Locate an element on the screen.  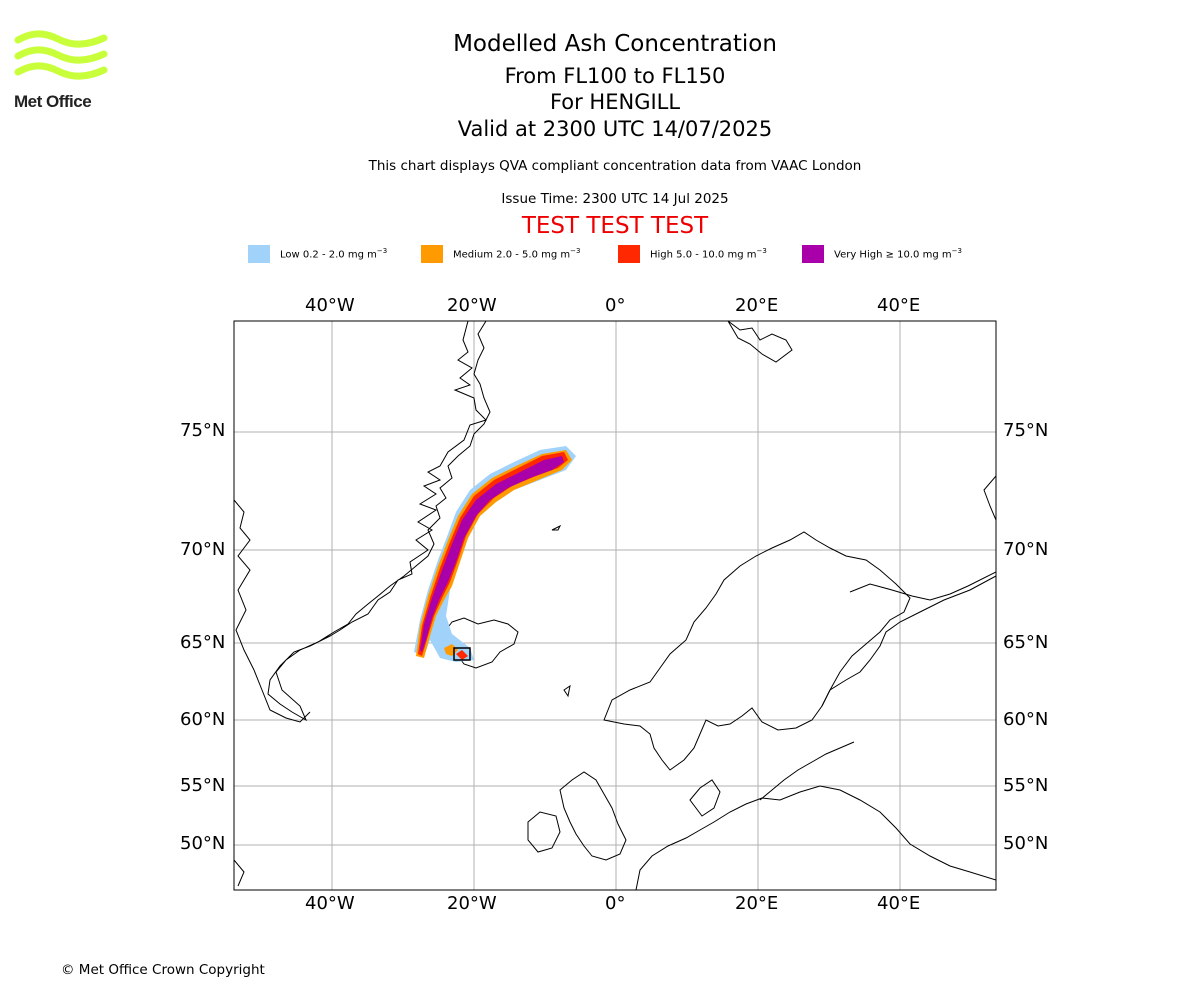
scandinavia-coast is located at coordinates (757, 651).